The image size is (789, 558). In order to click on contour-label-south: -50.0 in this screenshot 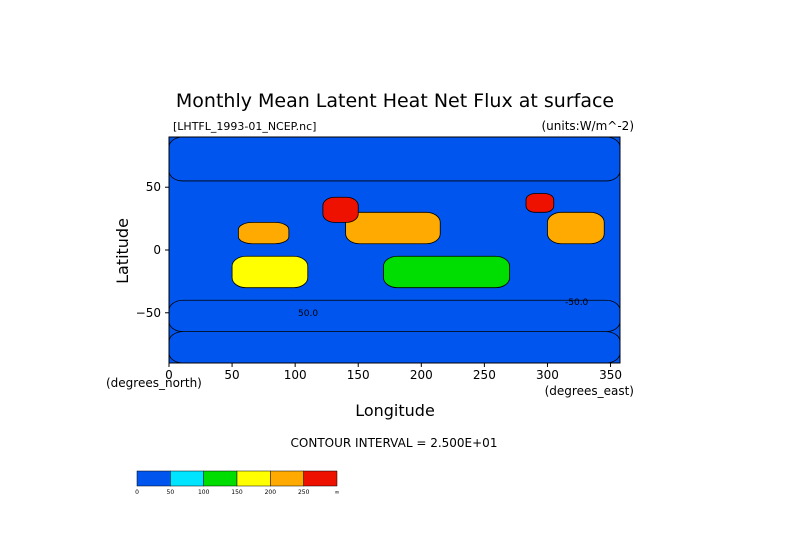, I will do `click(577, 303)`.